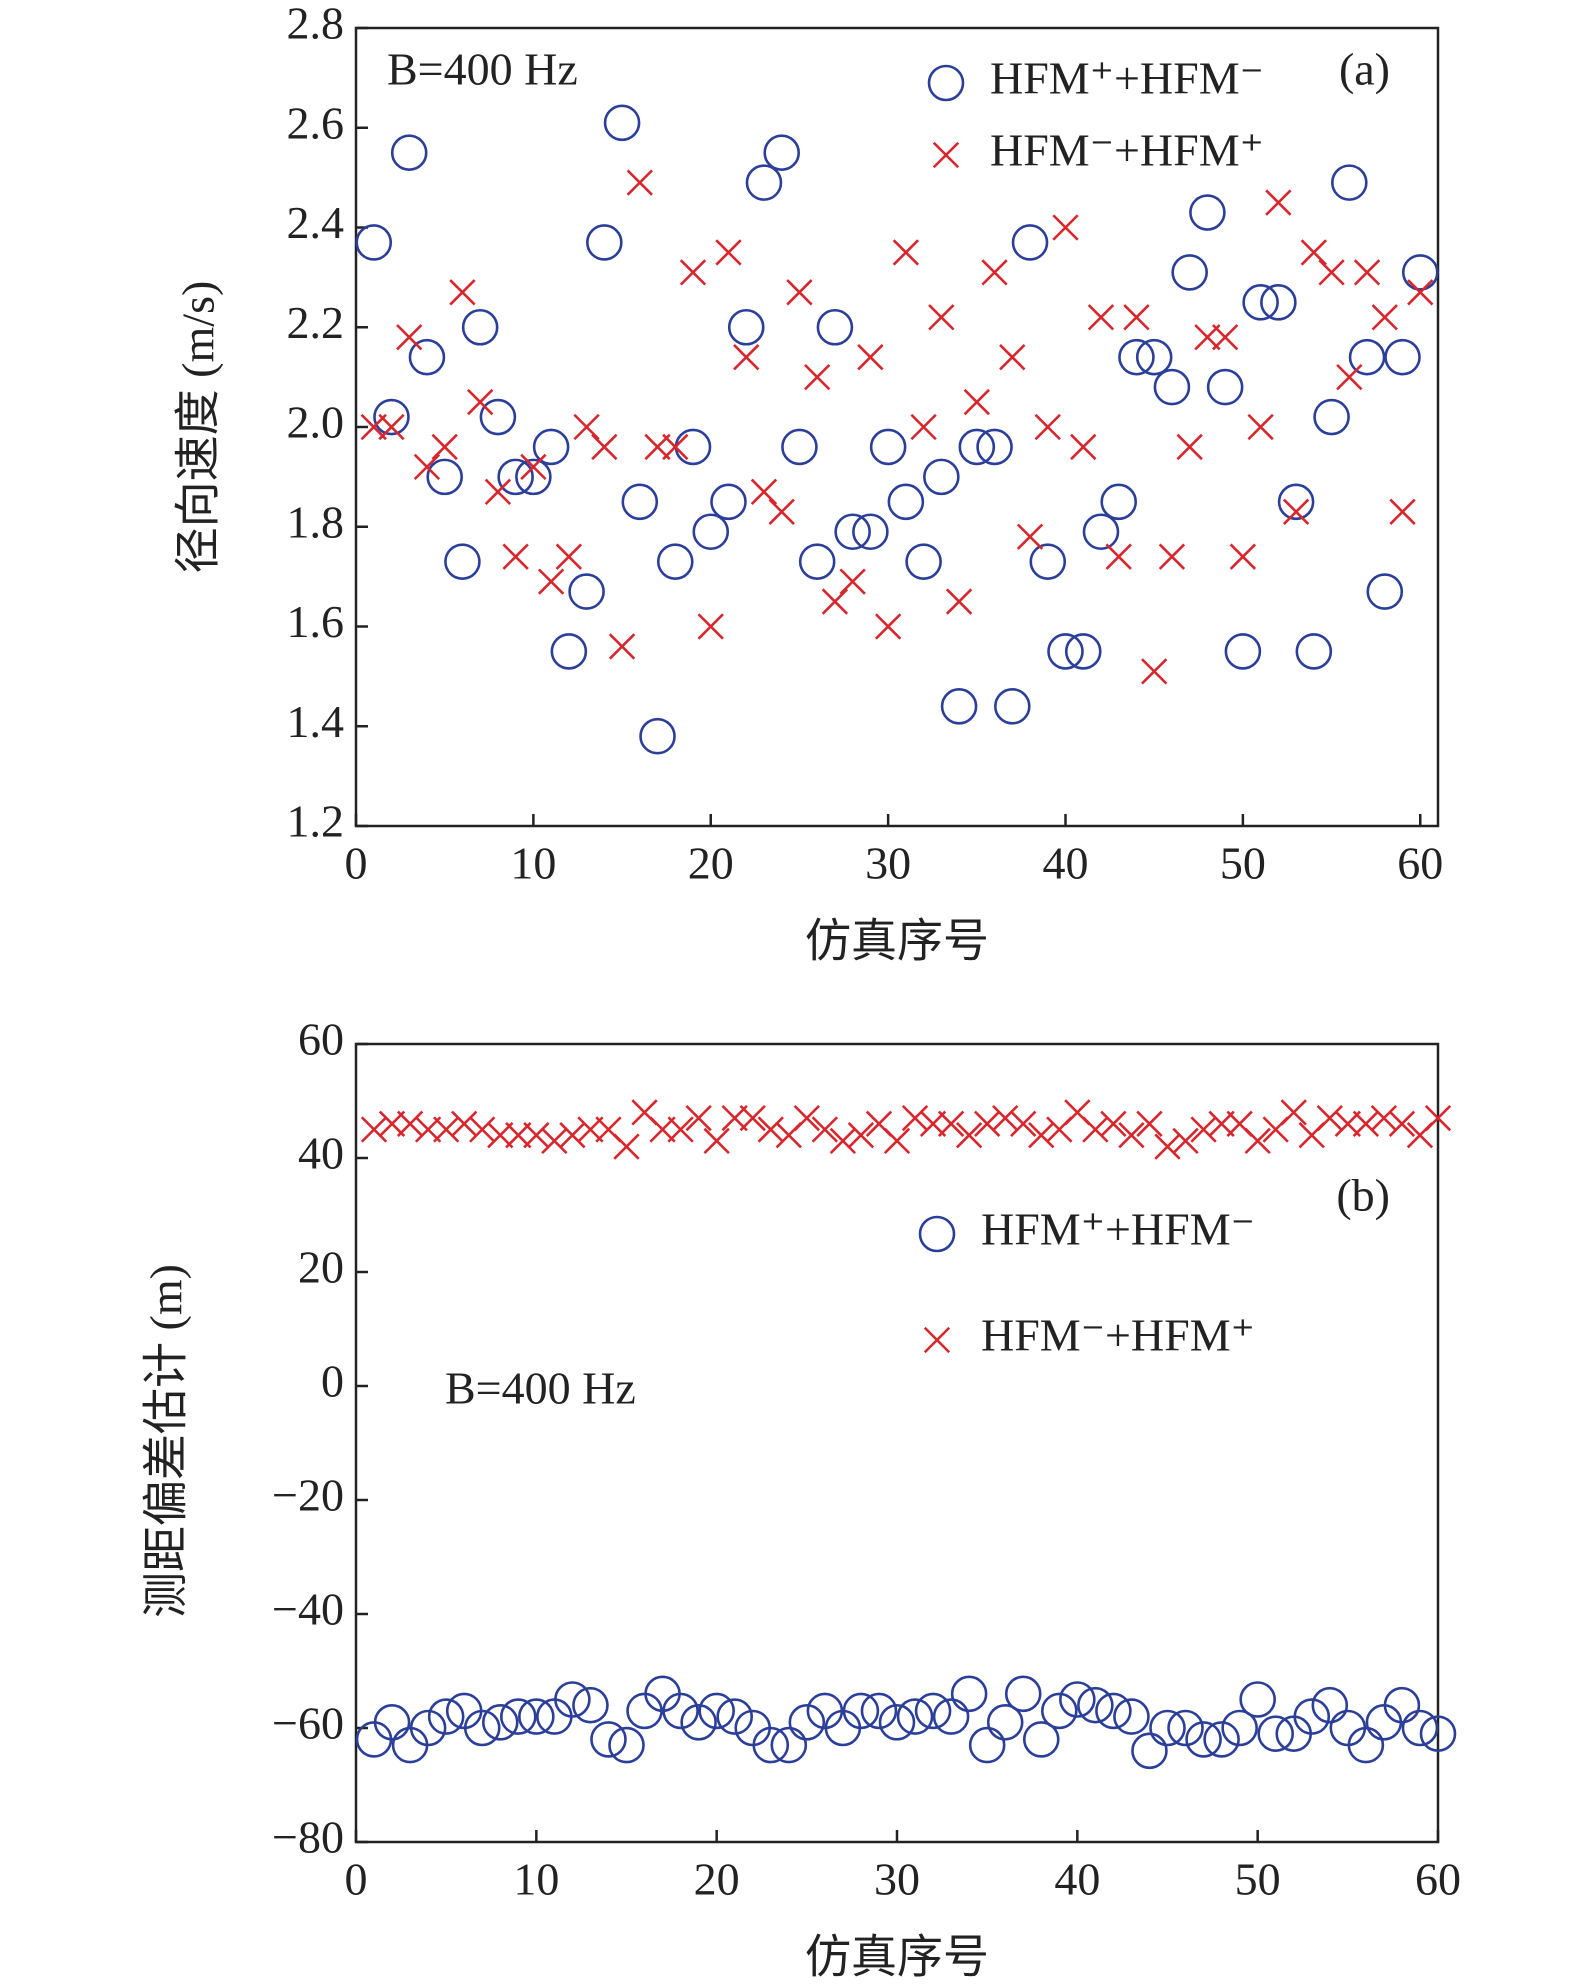 This screenshot has height=1986, width=1575. I want to click on y-tick-label: 1.8, so click(316, 521).